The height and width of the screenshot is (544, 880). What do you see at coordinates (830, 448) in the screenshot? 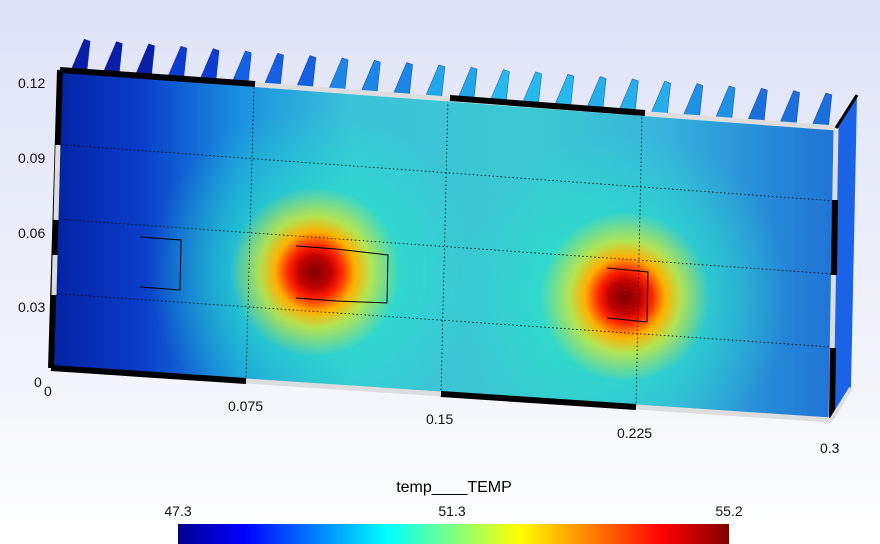
I see `x-tick-label: 0.3` at bounding box center [830, 448].